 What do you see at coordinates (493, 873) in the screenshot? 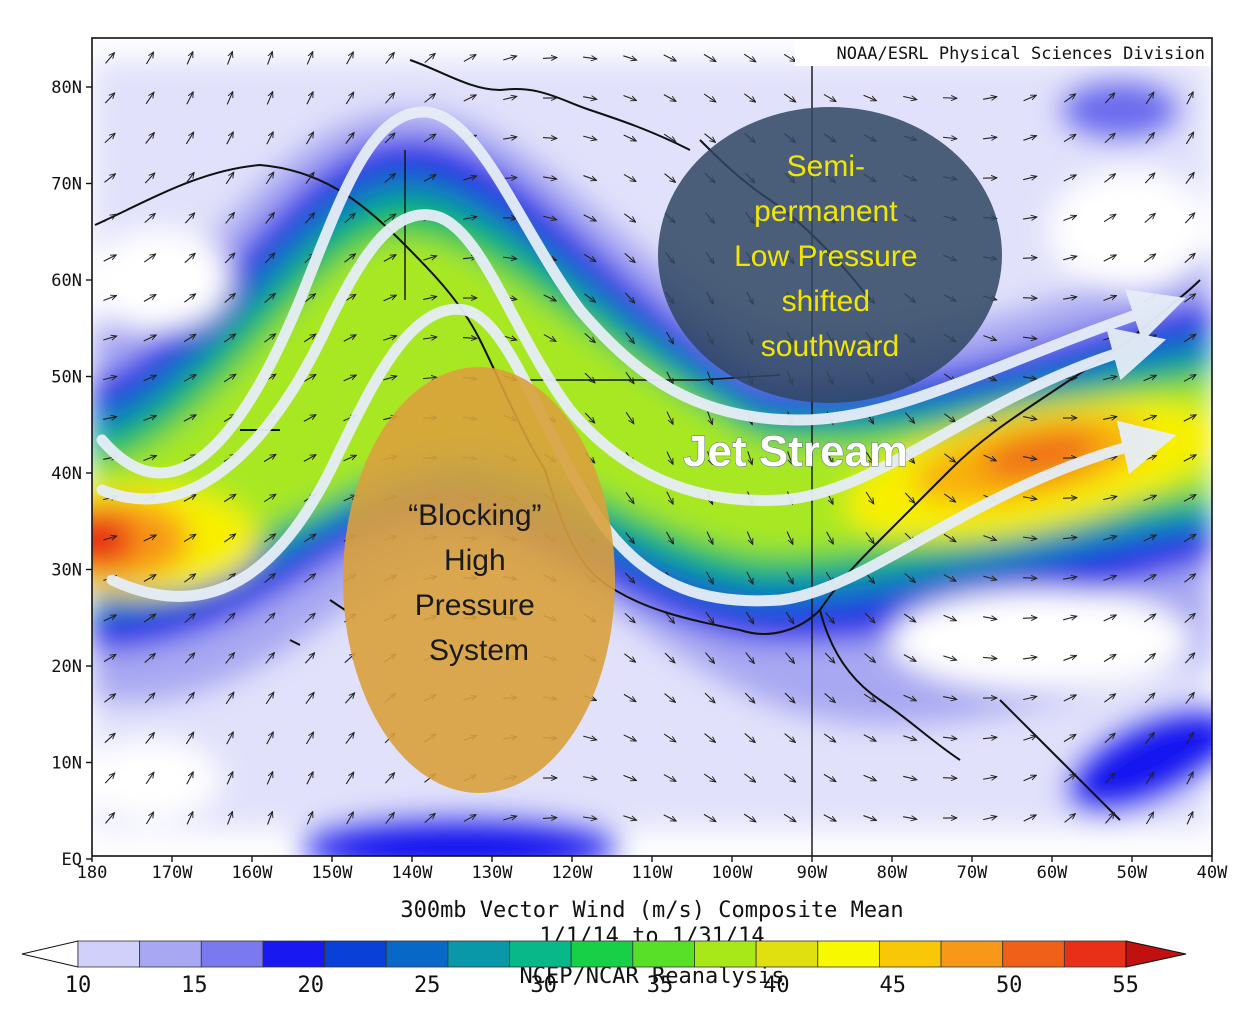
I see `lon-label: 130W` at bounding box center [493, 873].